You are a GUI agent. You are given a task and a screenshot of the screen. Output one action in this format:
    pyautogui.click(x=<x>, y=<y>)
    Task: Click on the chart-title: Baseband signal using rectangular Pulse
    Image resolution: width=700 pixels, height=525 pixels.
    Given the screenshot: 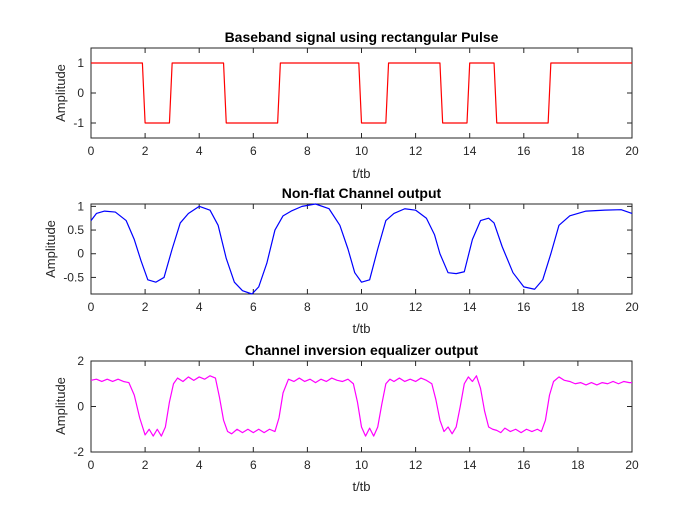 What is the action you would take?
    pyautogui.click(x=362, y=37)
    